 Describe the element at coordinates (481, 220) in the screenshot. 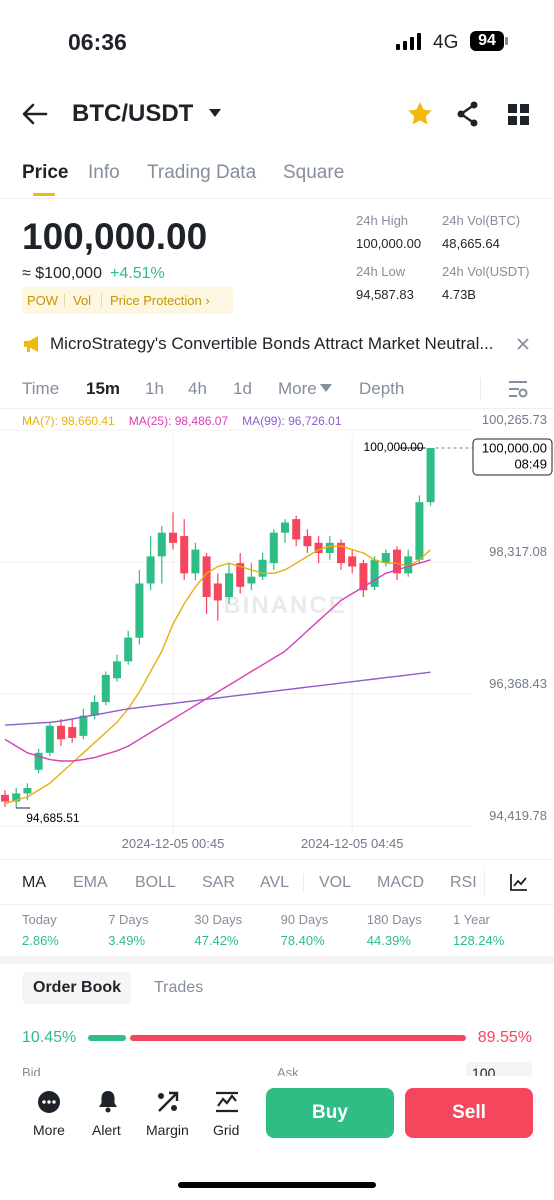

I see `stat-label: 24h Vol(BTC)` at that location.